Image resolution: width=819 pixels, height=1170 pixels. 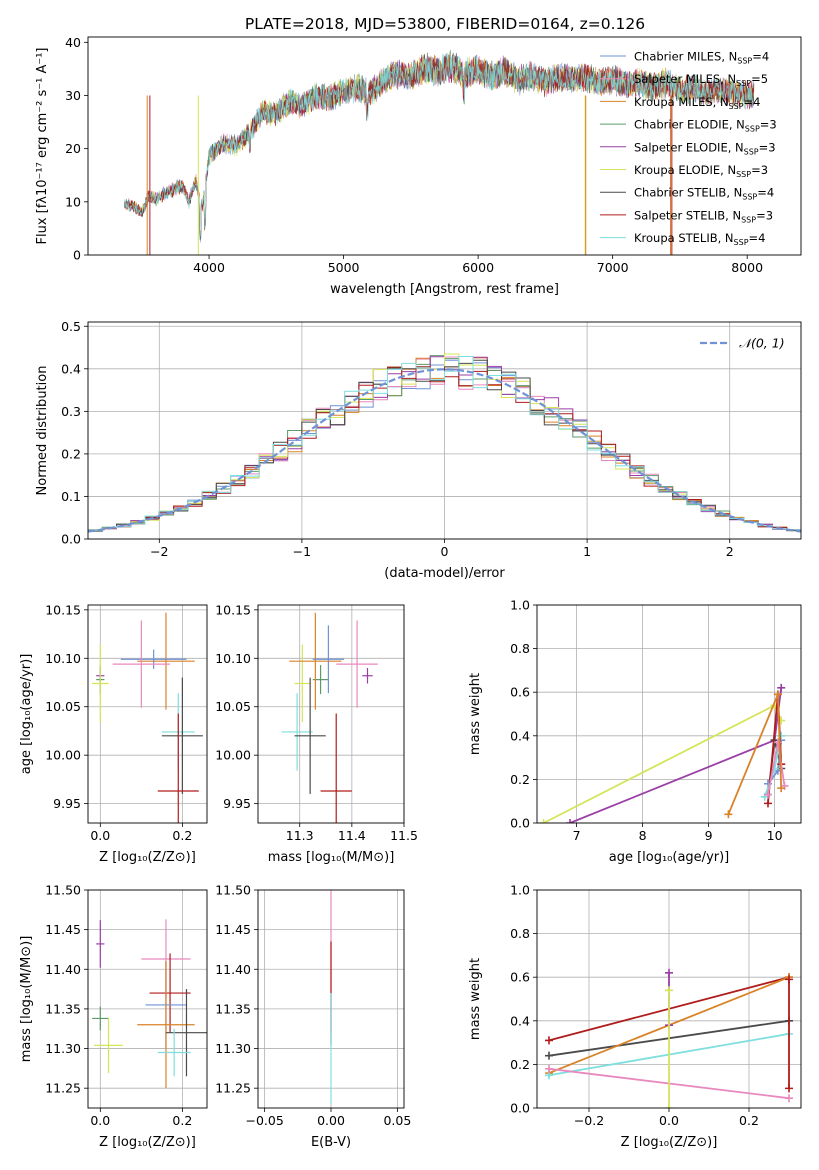 What do you see at coordinates (63, 890) in the screenshot?
I see `y-tick-label: 11.50` at bounding box center [63, 890].